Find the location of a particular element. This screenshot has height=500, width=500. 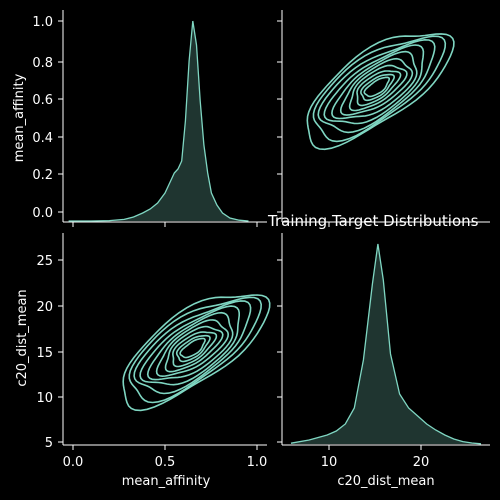

x-tick-label: 1.0 is located at coordinates (257, 462).